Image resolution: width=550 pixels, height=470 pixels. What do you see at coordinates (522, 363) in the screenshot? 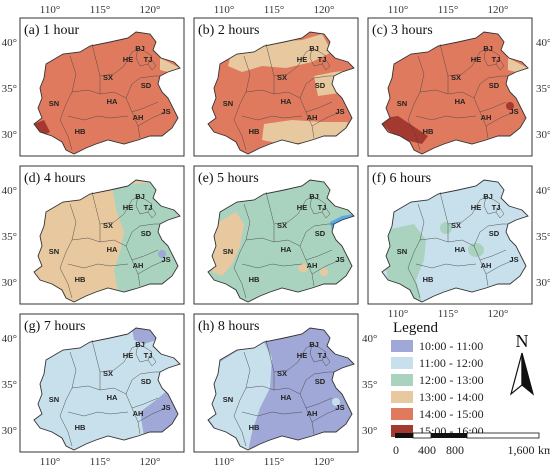
I see `north-arrow-icon: N` at bounding box center [522, 363].